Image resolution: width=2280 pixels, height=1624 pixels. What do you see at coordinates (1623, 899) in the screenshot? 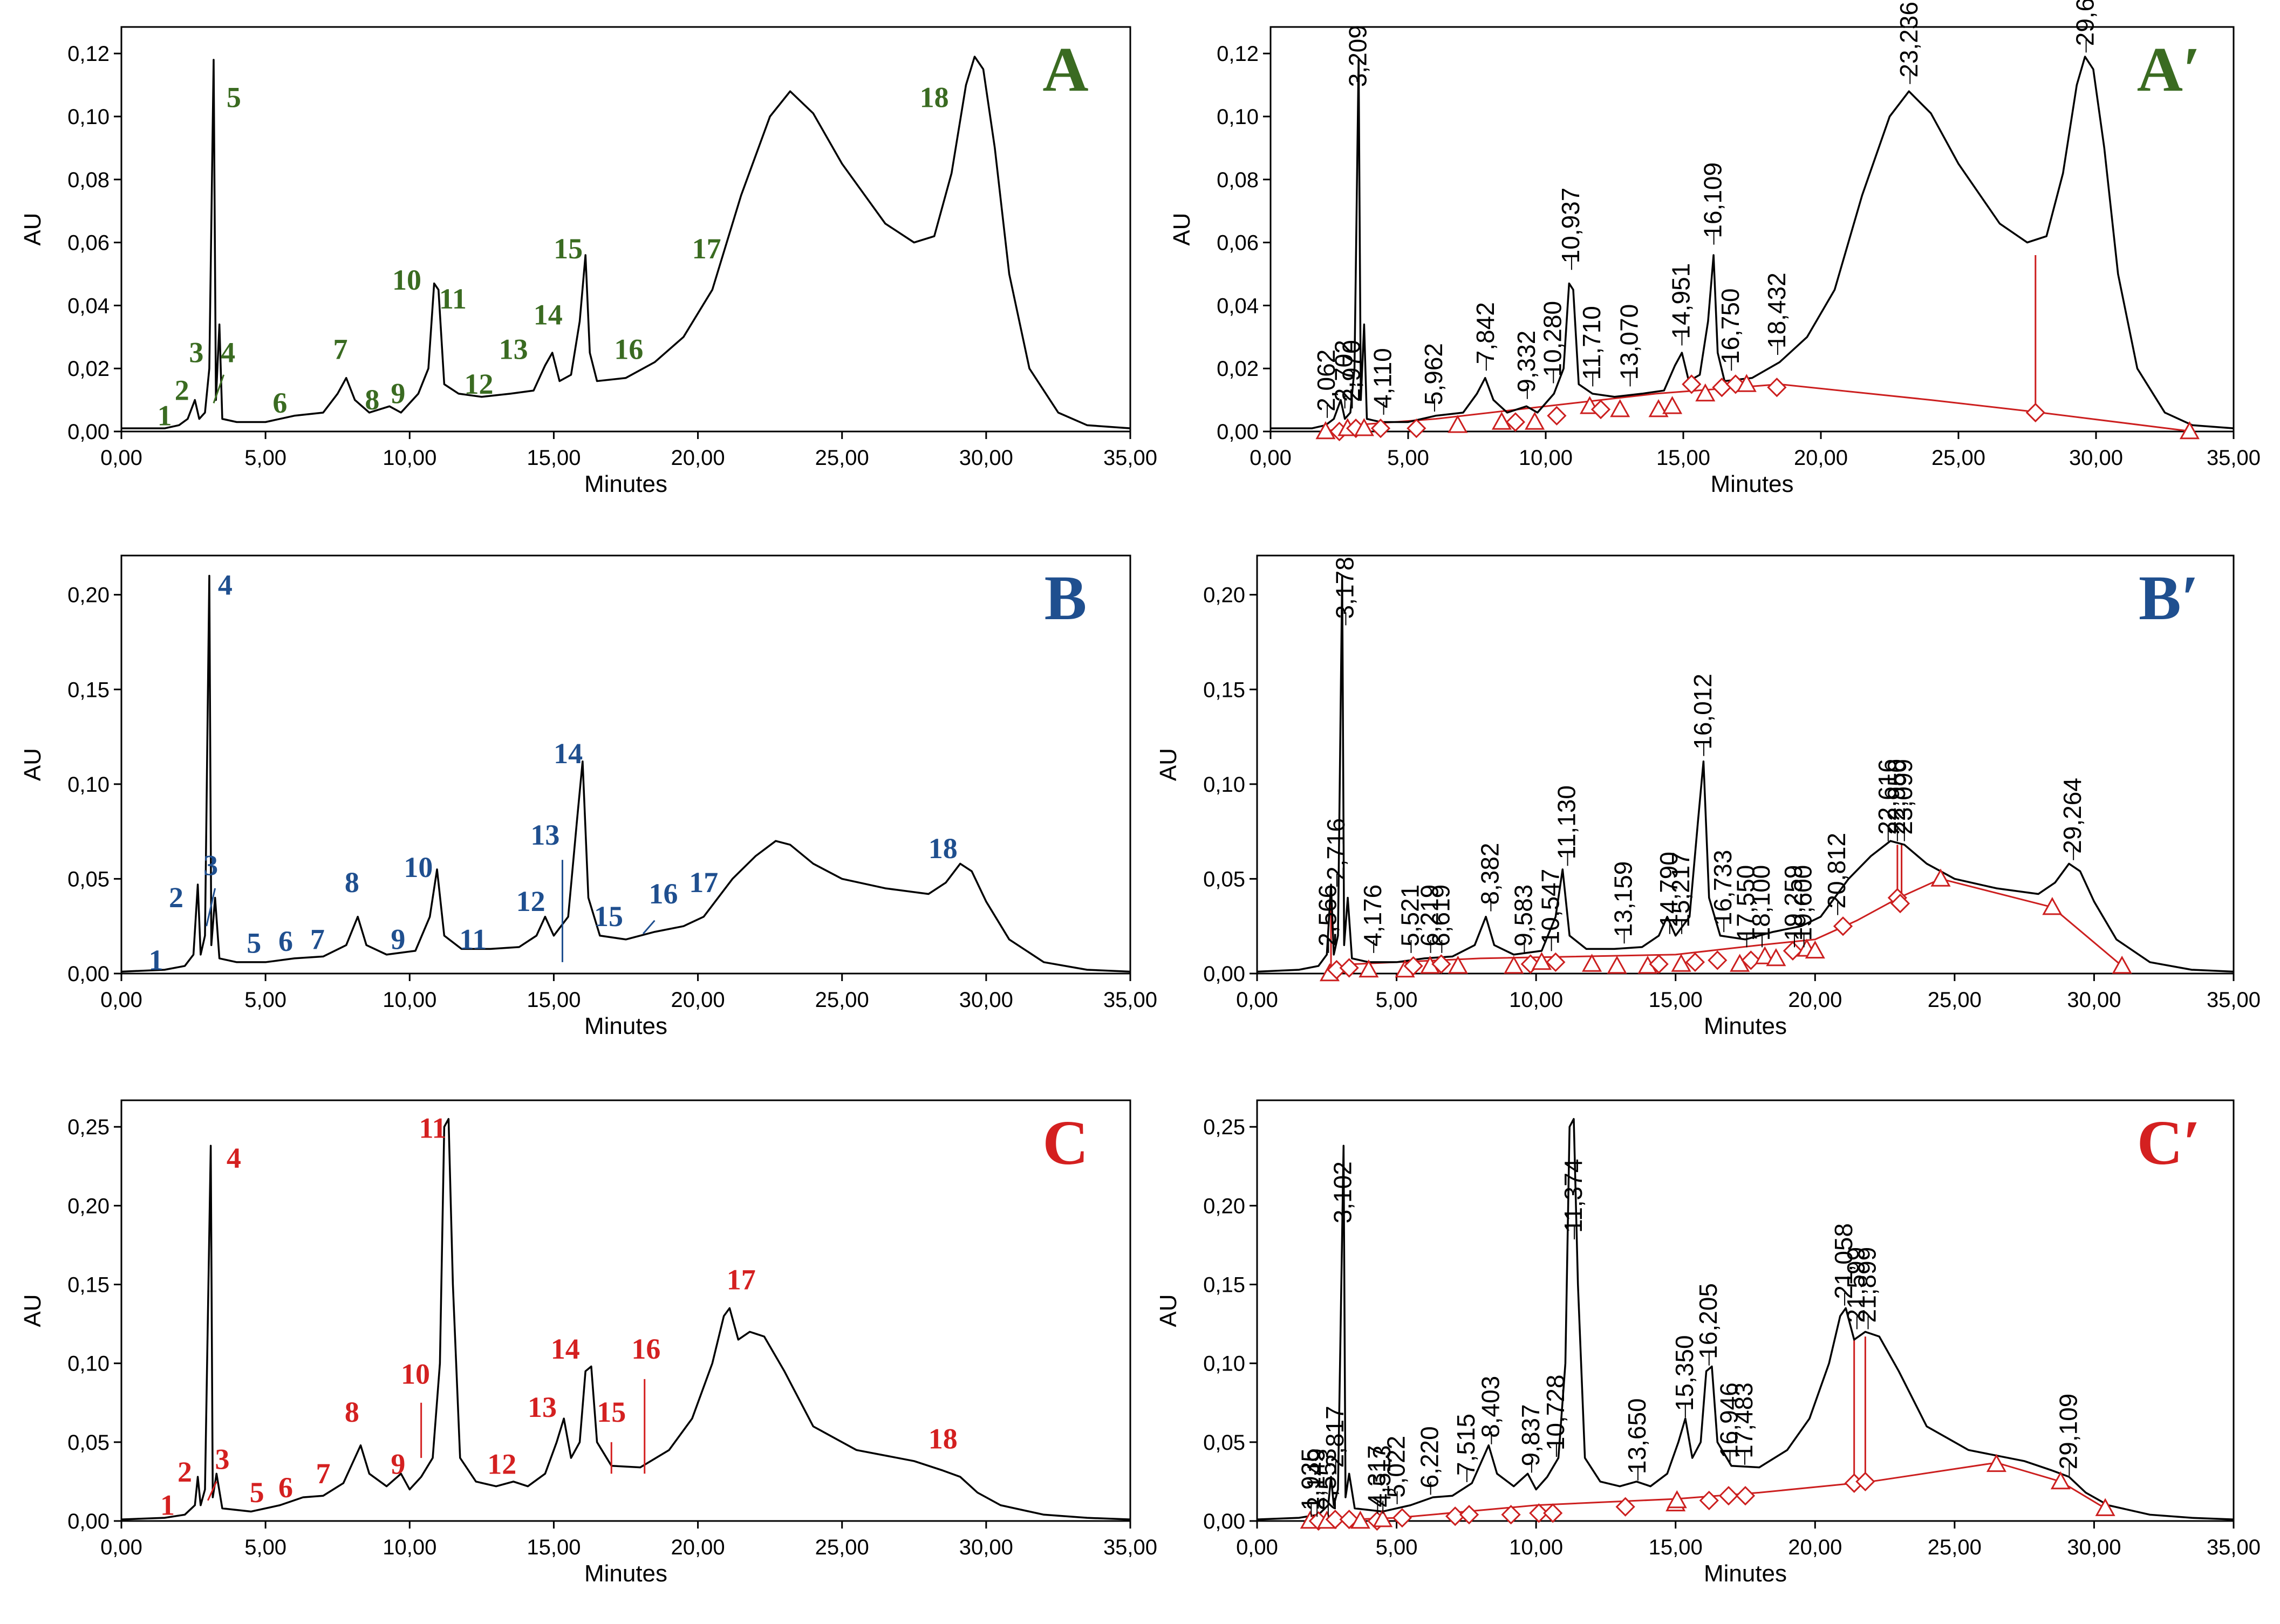
I see `retention-time-label: 13,159` at bounding box center [1623, 899].